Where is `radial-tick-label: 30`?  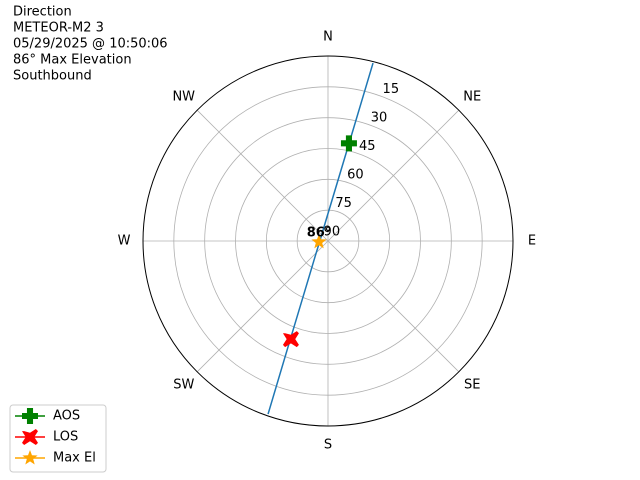
radial-tick-label: 30 is located at coordinates (379, 117).